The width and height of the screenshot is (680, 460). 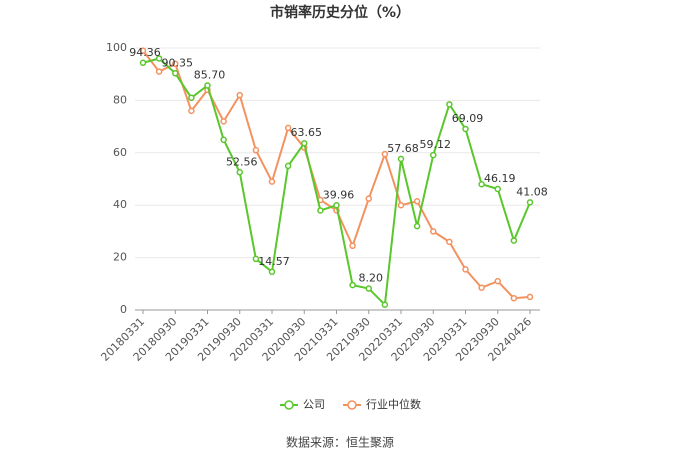 I want to click on y-tick-label: 20, so click(x=120, y=257).